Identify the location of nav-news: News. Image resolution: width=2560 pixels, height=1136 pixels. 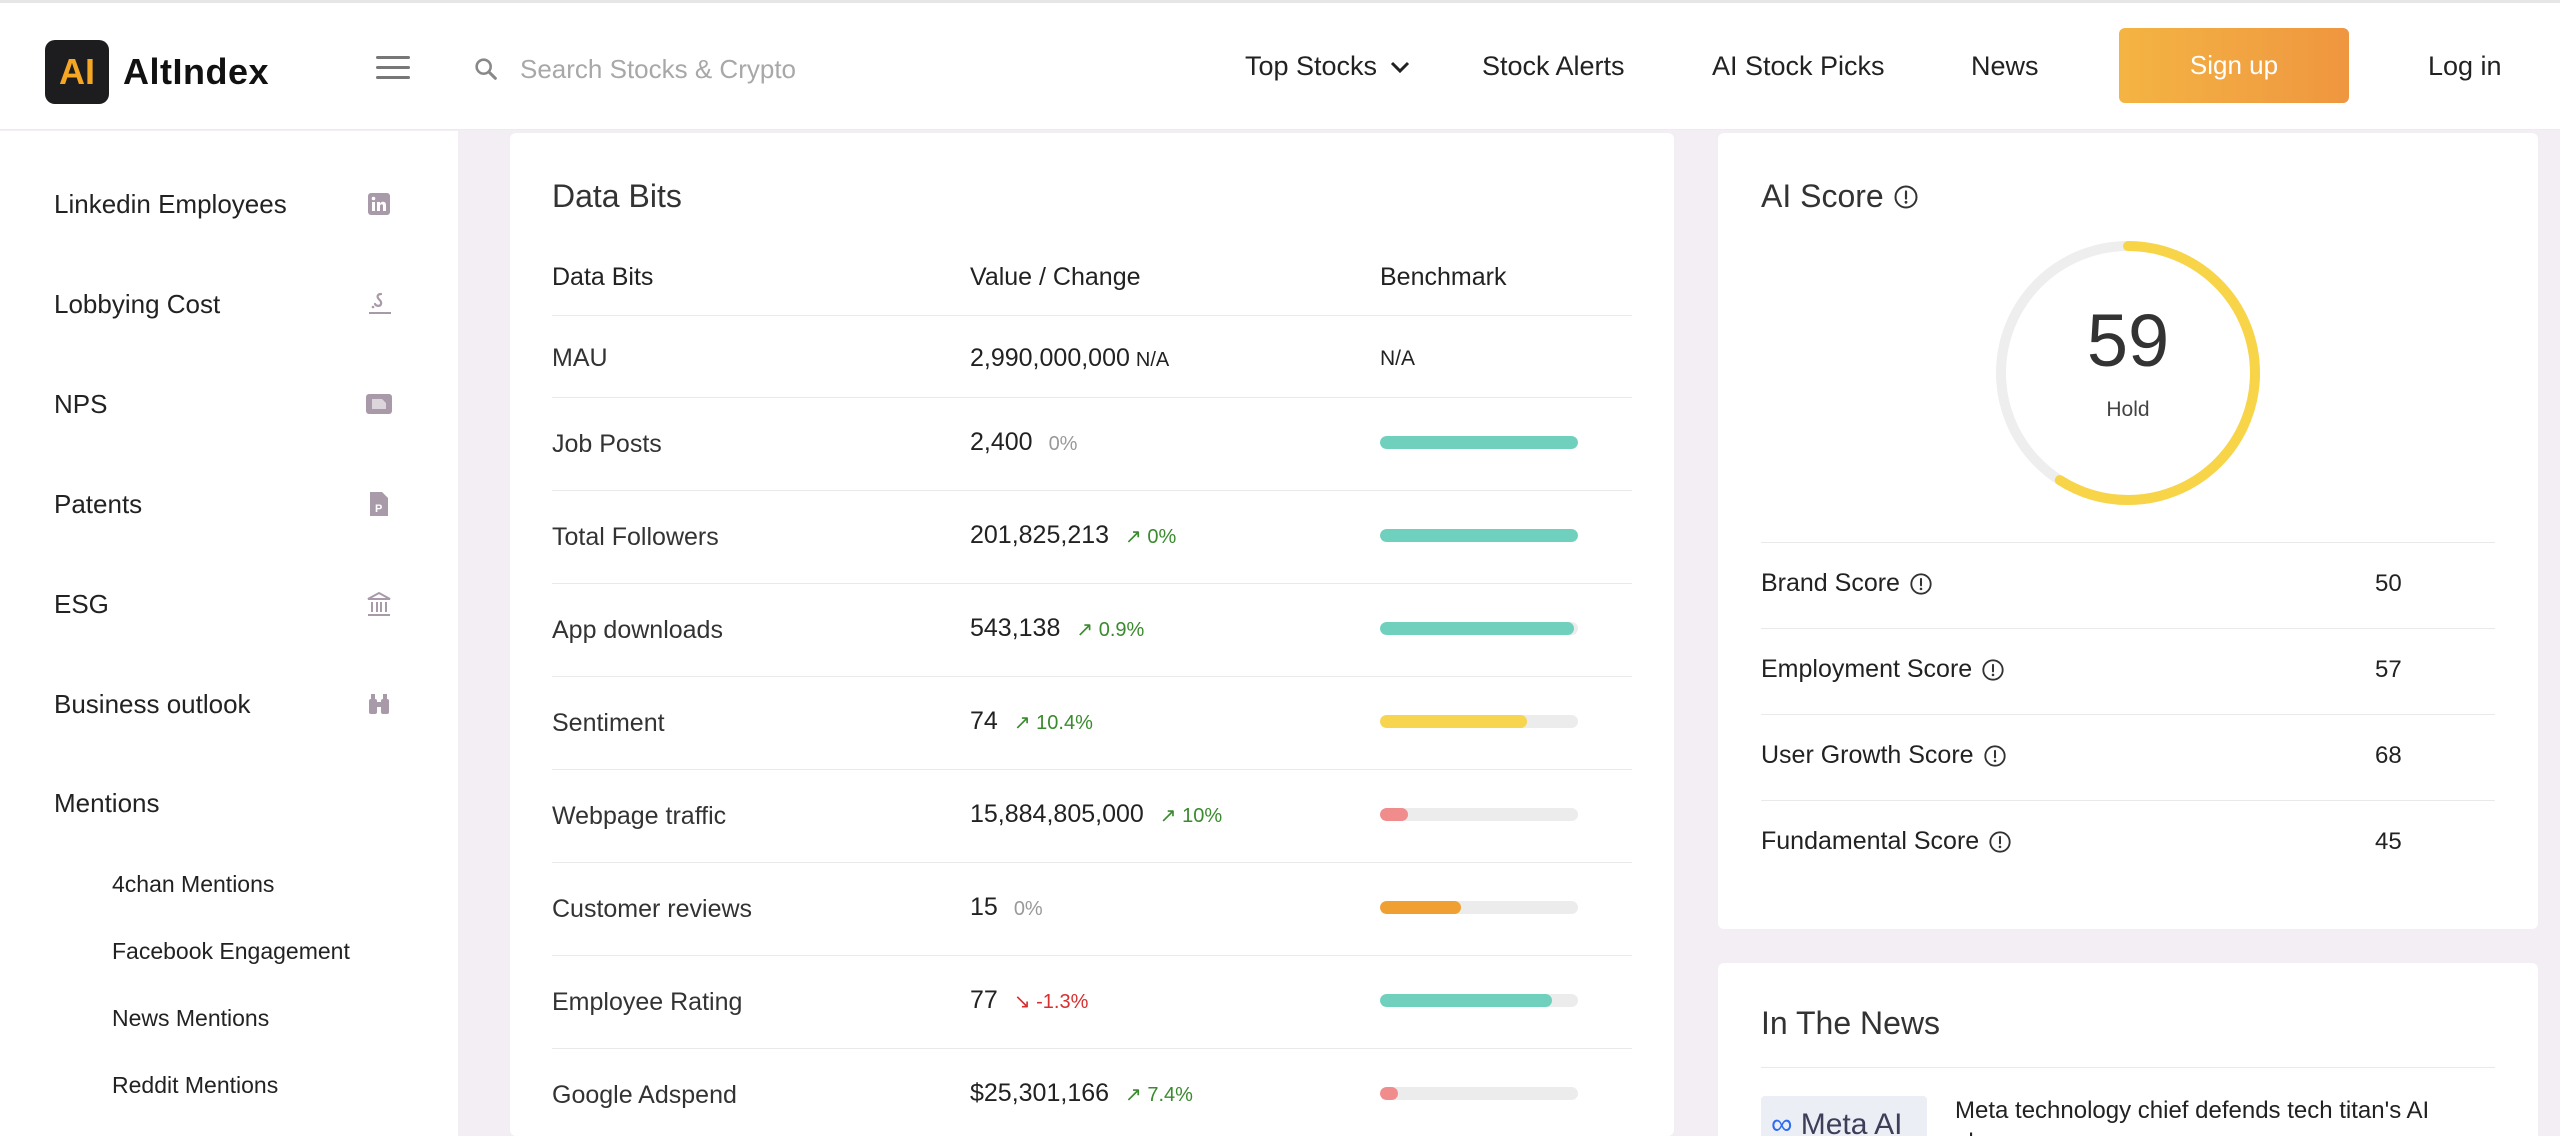
(2005, 66).